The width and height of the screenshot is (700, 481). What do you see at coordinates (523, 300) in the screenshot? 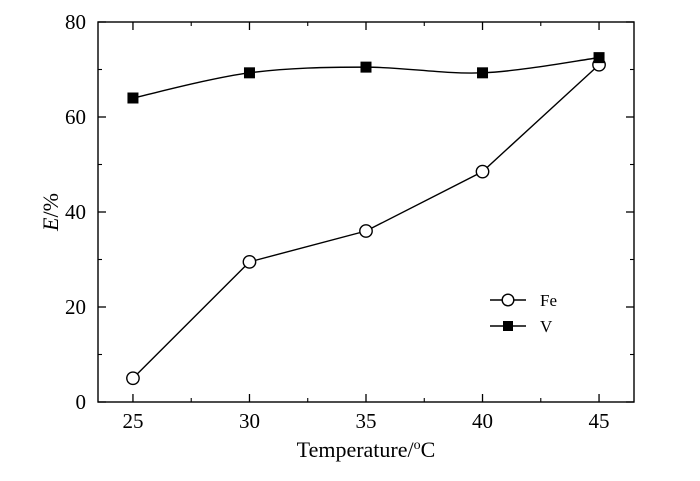
I see `legend-item-fe: Fe` at bounding box center [523, 300].